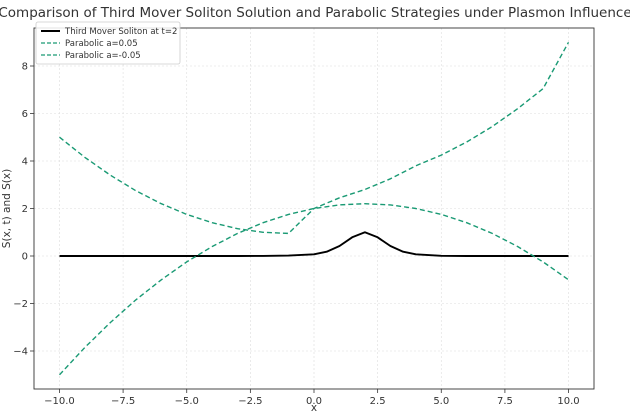 This screenshot has height=414, width=630. I want to click on legend-label: Third Mover Soliton at t=2, so click(120, 32).